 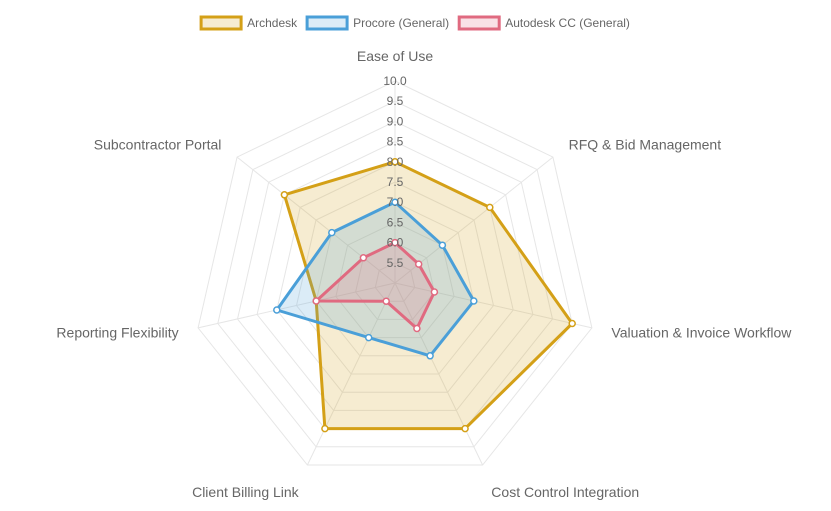 I want to click on legend-item-archdesk: Archdesk, so click(x=248, y=23).